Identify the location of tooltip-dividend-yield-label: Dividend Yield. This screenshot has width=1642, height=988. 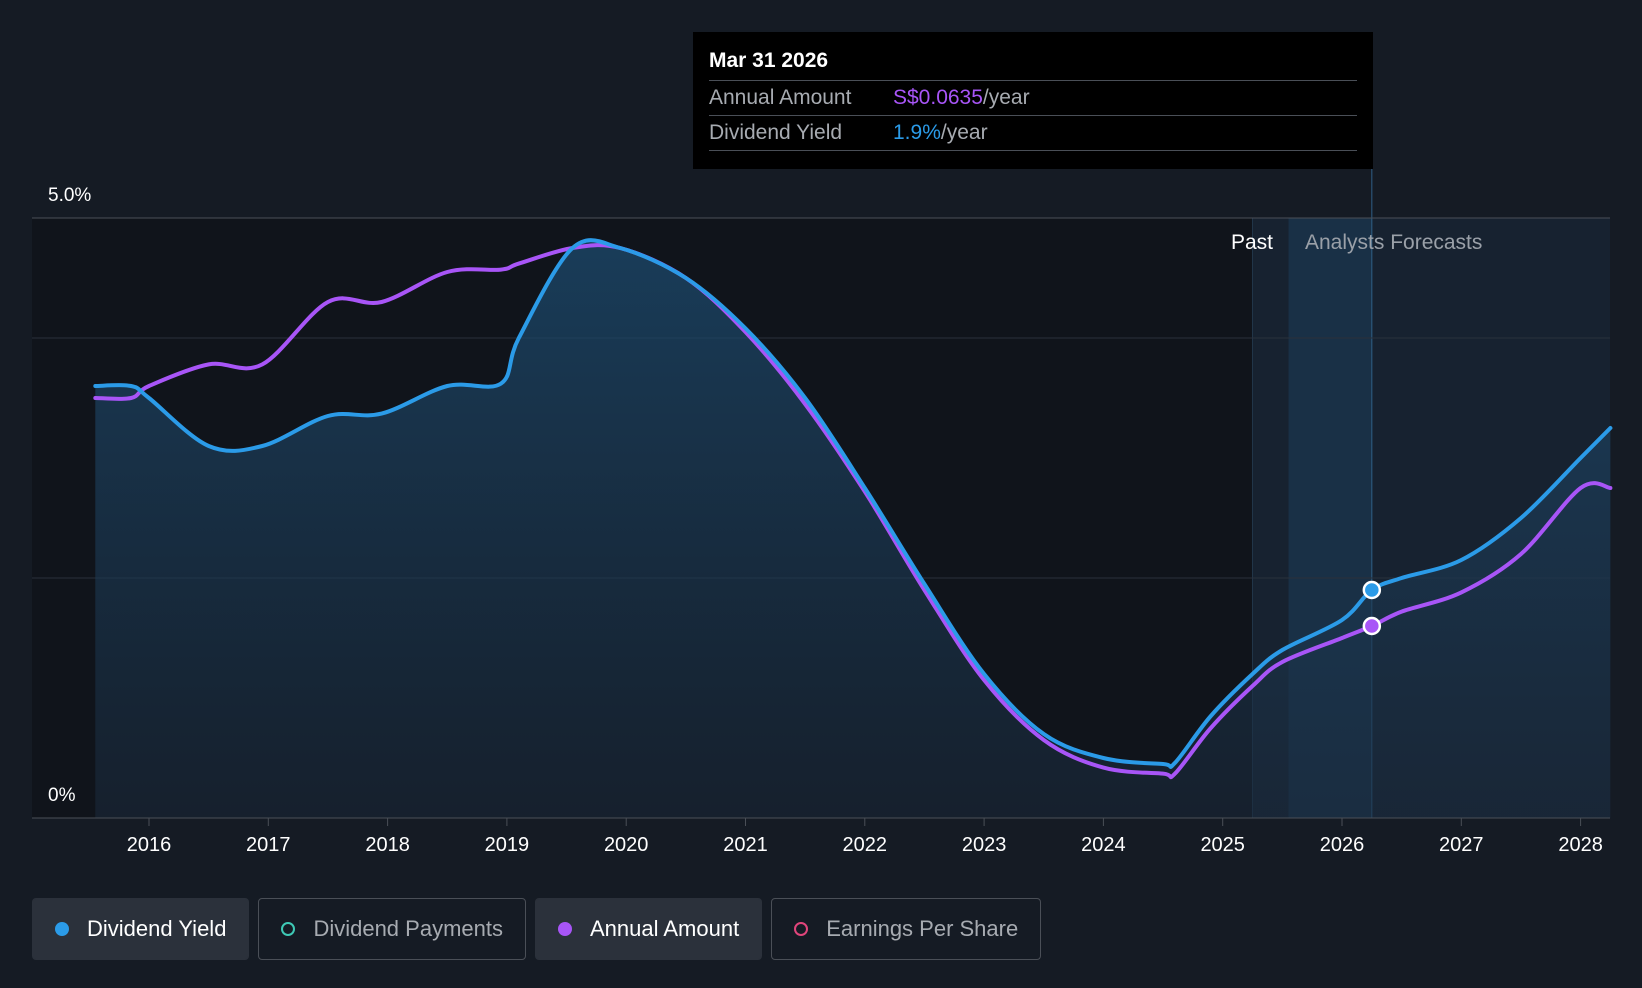
(776, 132).